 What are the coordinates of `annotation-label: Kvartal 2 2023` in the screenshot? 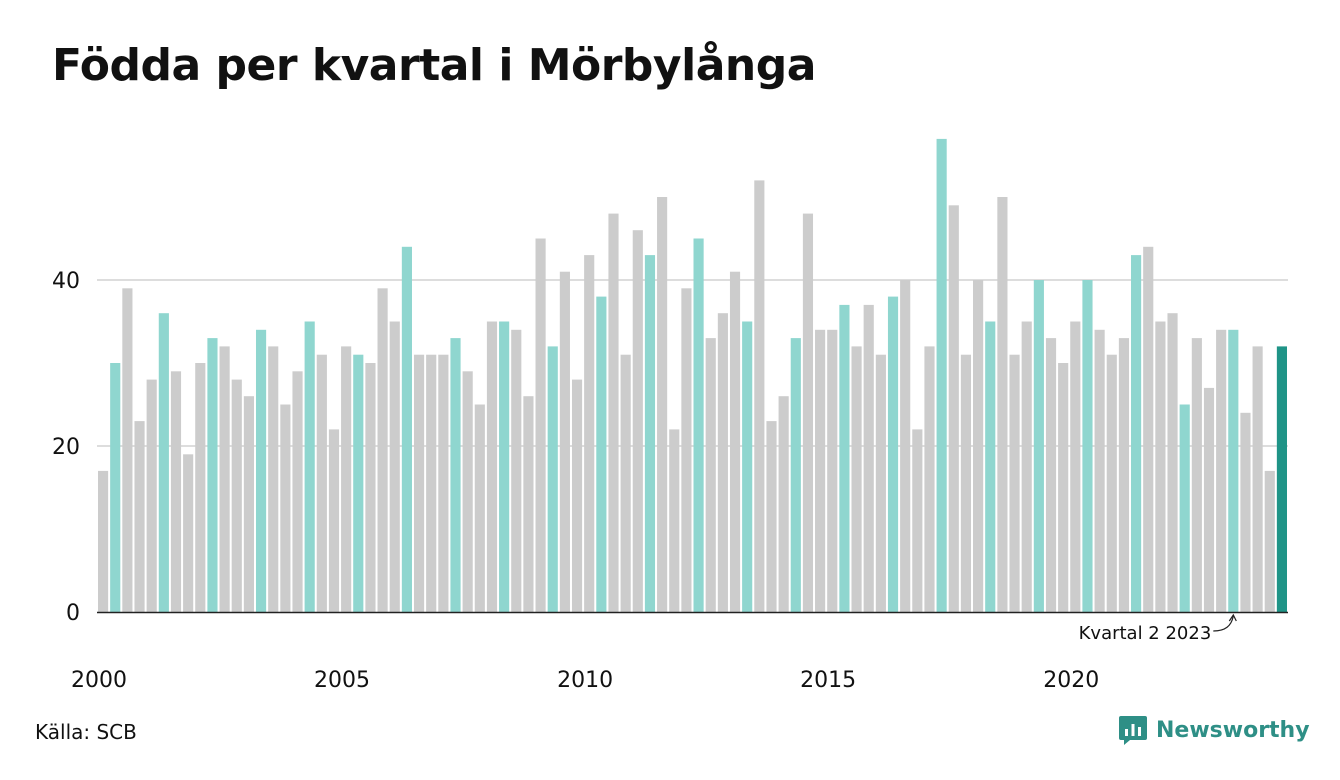 It's located at (1145, 633).